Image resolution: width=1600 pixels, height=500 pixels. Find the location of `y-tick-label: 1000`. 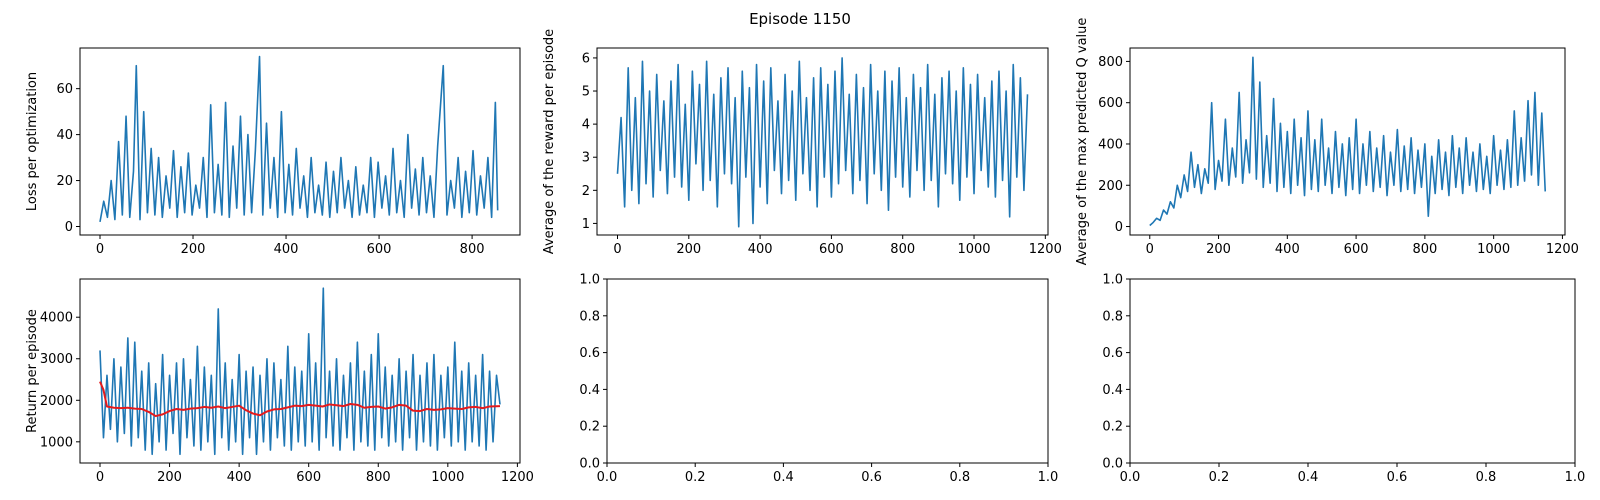

y-tick-label: 1000 is located at coordinates (56, 442).